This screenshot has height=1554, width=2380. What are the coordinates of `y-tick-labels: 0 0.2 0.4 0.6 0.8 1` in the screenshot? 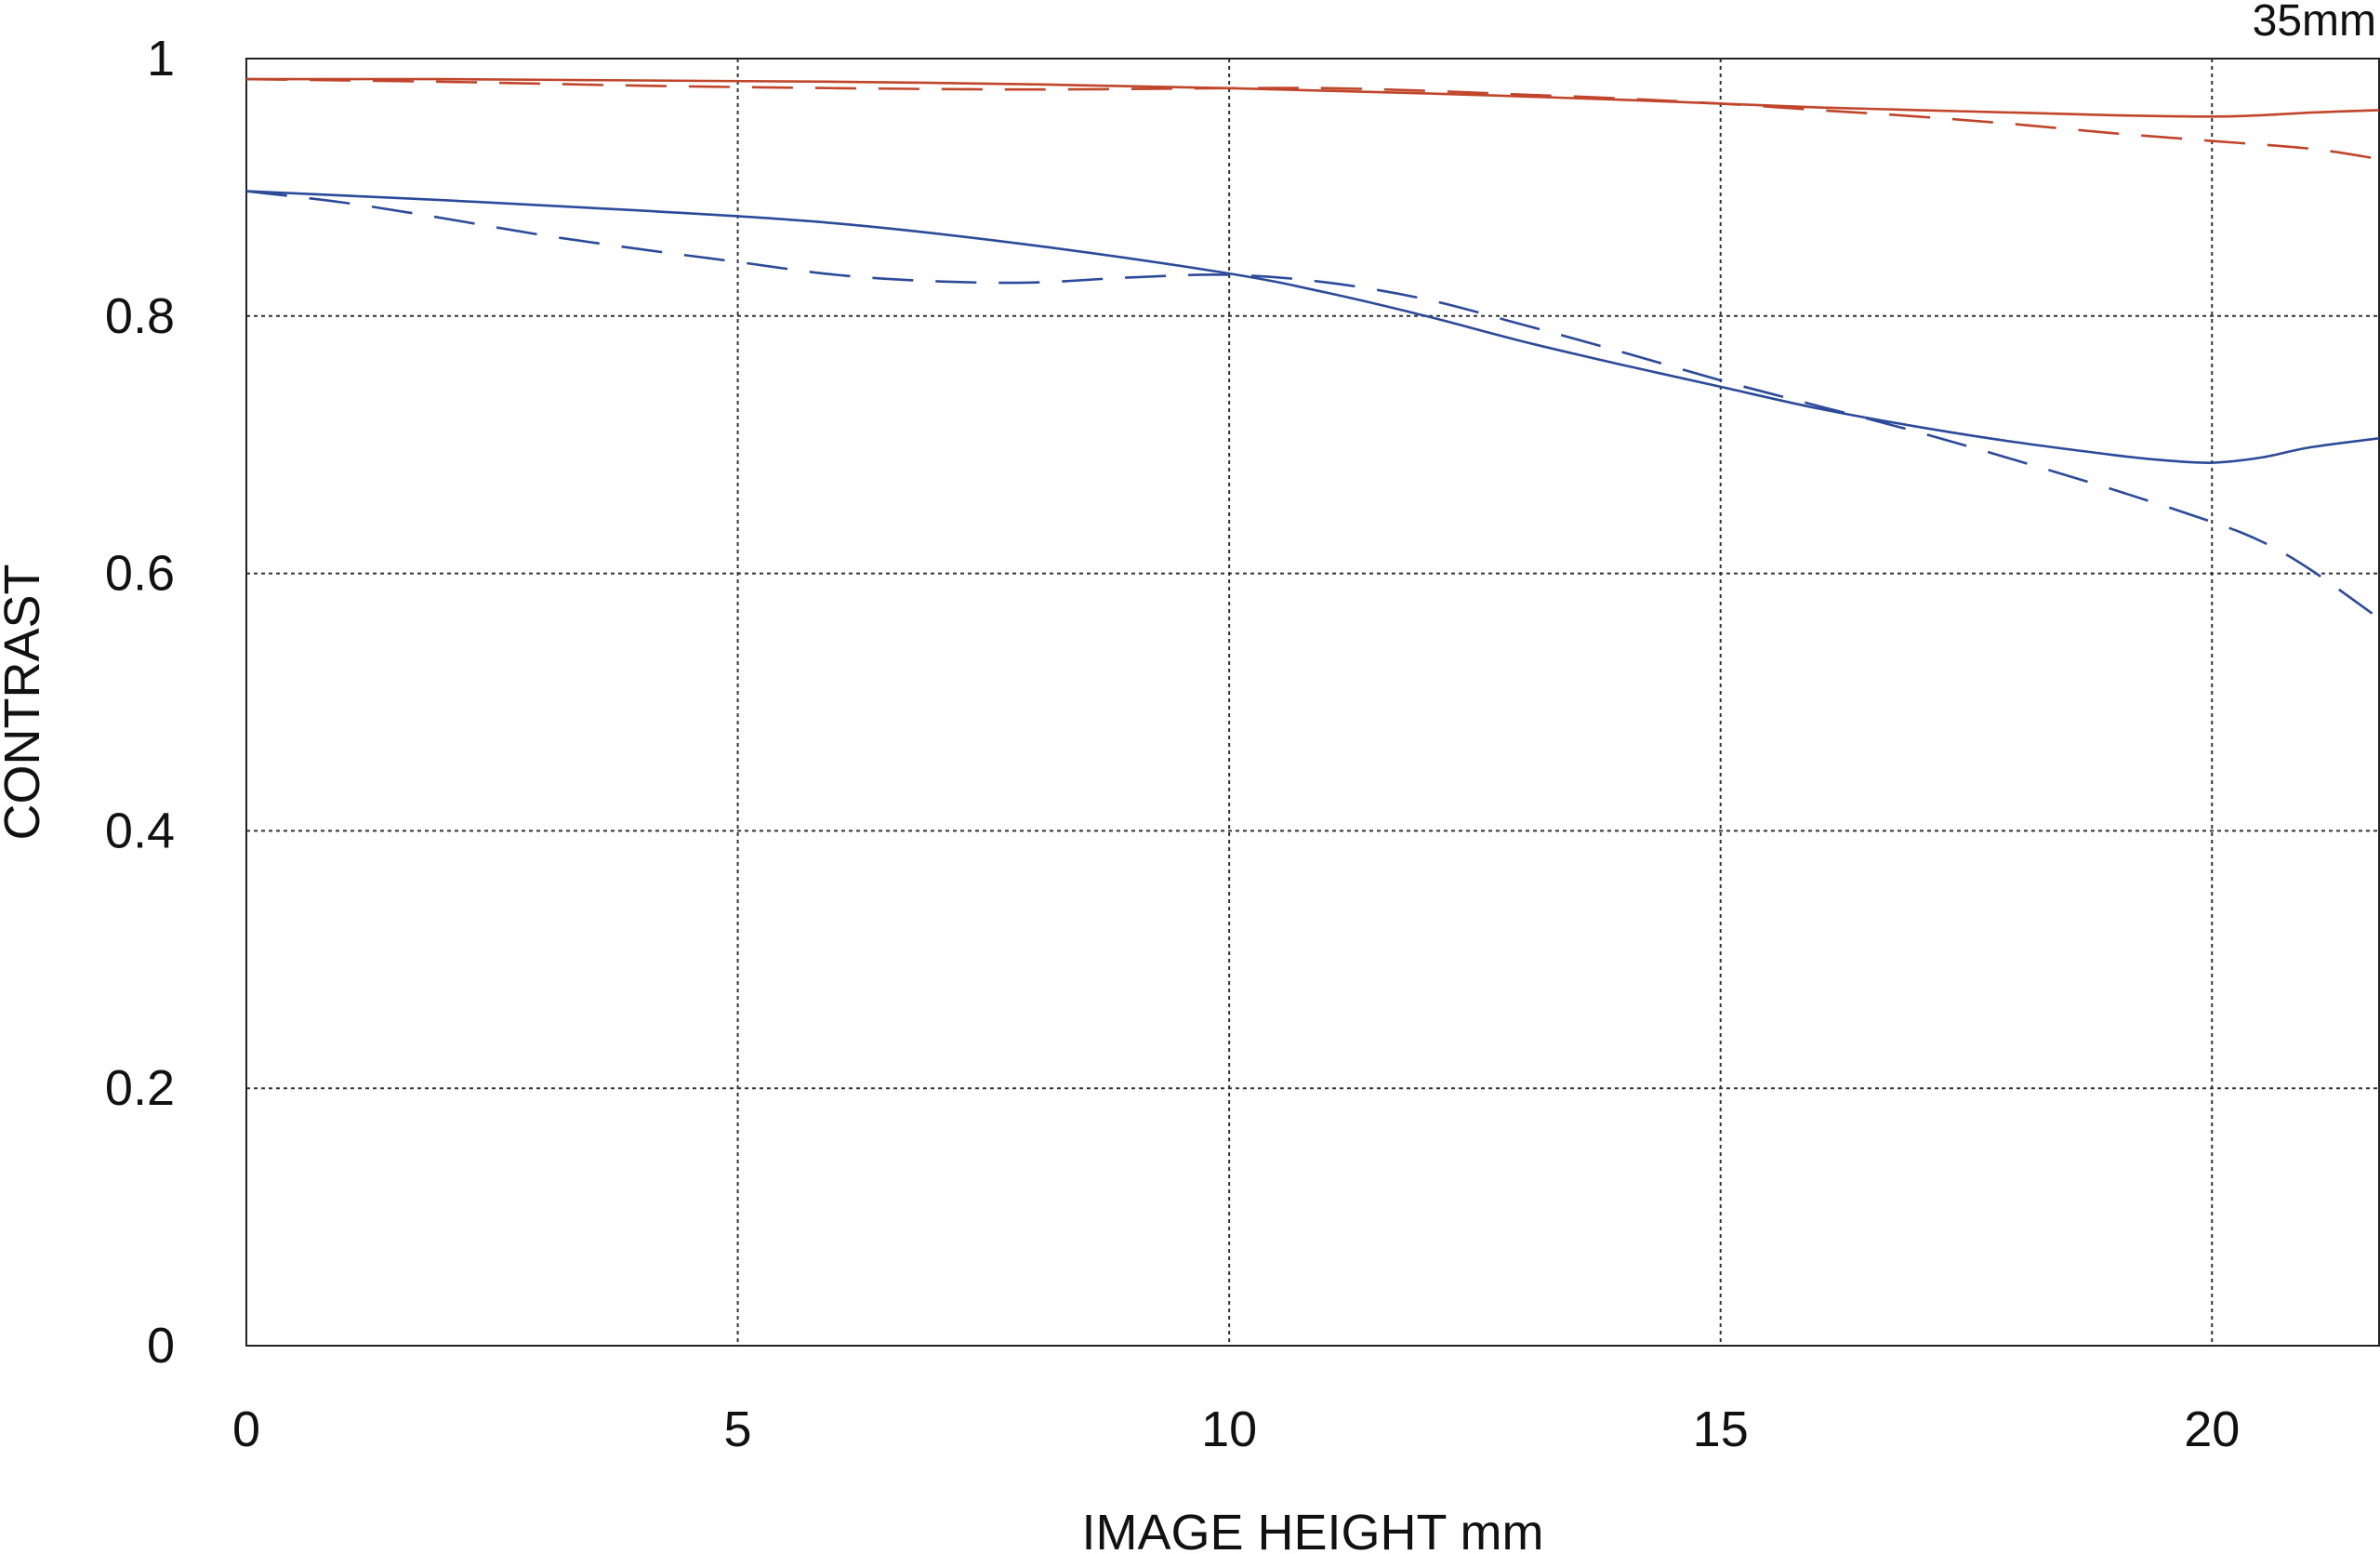 It's located at (140, 702).